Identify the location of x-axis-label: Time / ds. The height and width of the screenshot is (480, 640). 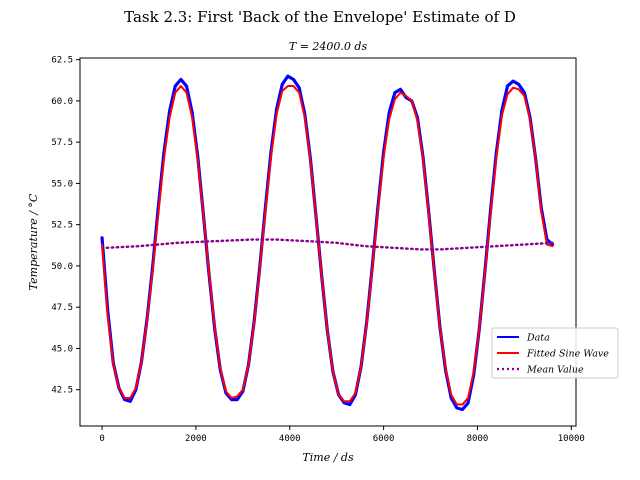
(328, 457).